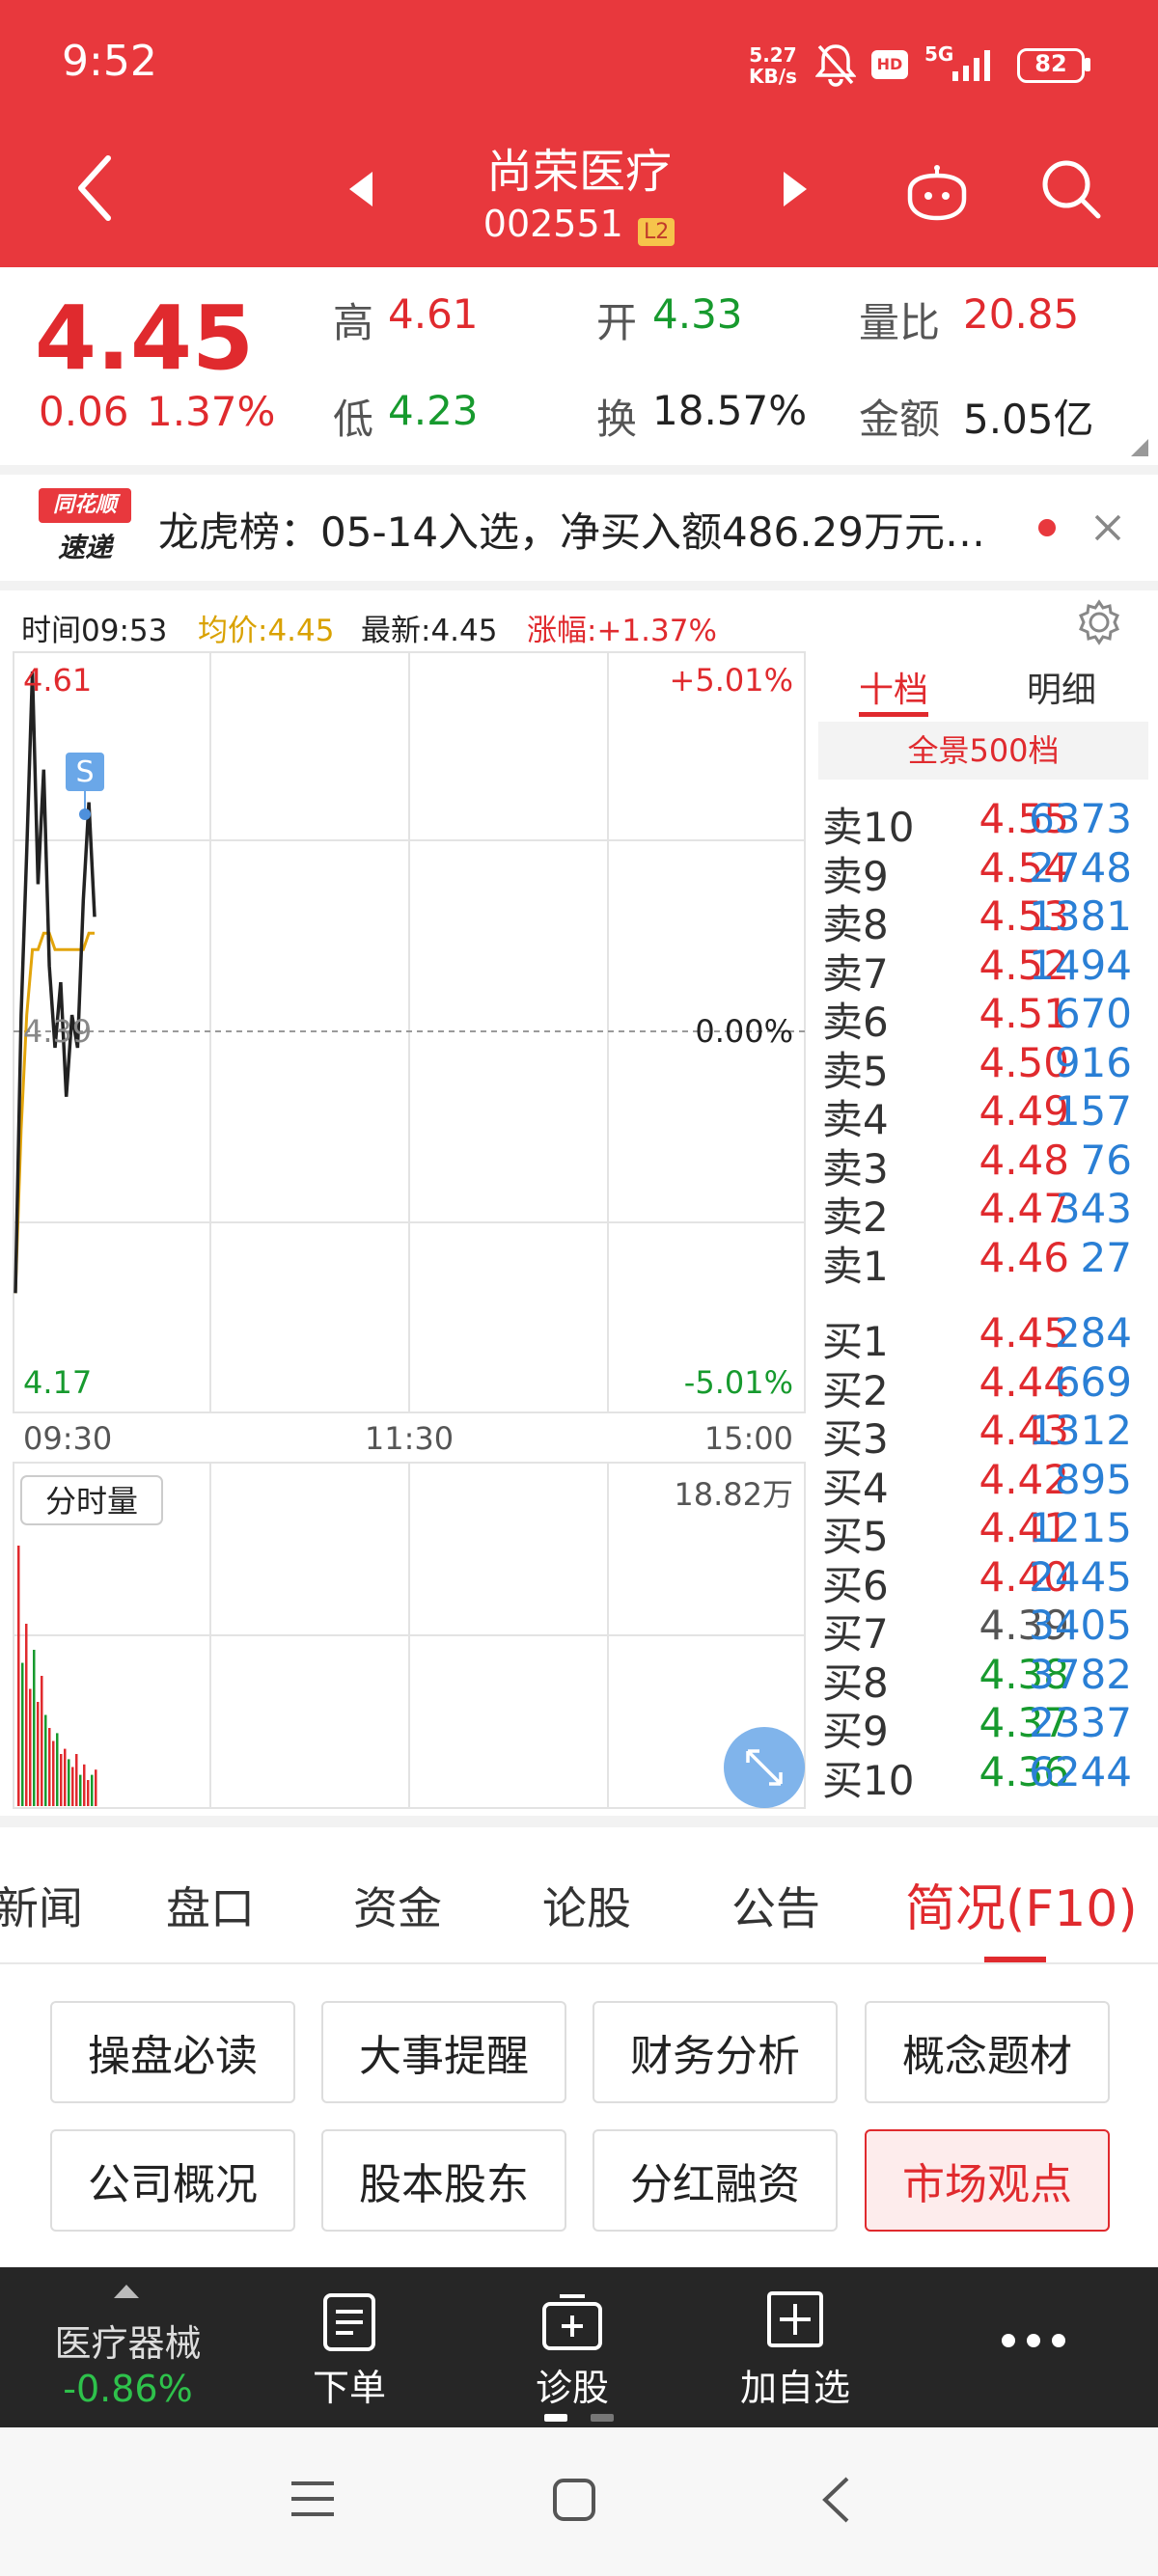 The width and height of the screenshot is (1158, 2576). What do you see at coordinates (835, 2500) in the screenshot?
I see `system-back-icon` at bounding box center [835, 2500].